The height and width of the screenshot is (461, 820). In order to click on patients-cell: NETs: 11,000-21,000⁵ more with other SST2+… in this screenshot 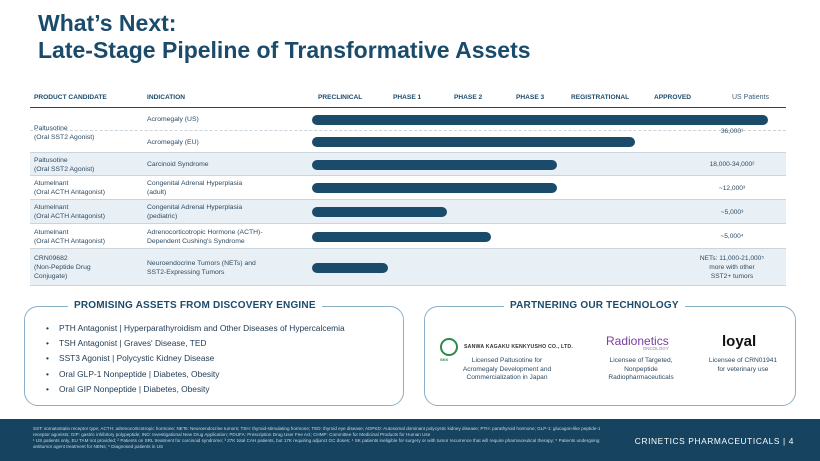, I will do `click(732, 267)`.